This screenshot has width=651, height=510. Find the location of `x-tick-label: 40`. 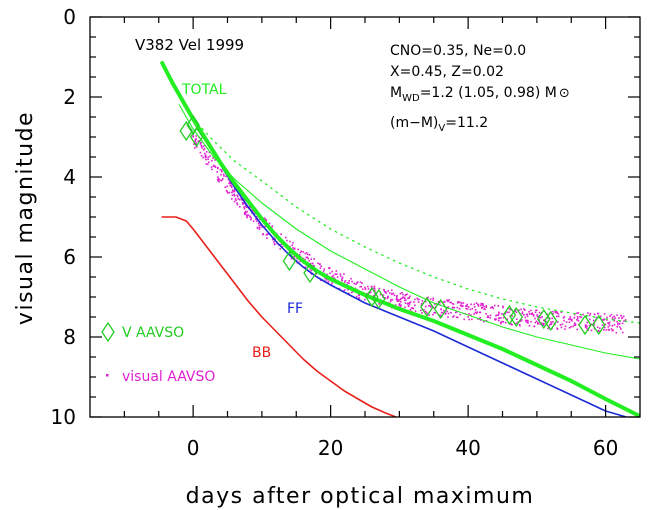

x-tick-label: 40 is located at coordinates (467, 448).